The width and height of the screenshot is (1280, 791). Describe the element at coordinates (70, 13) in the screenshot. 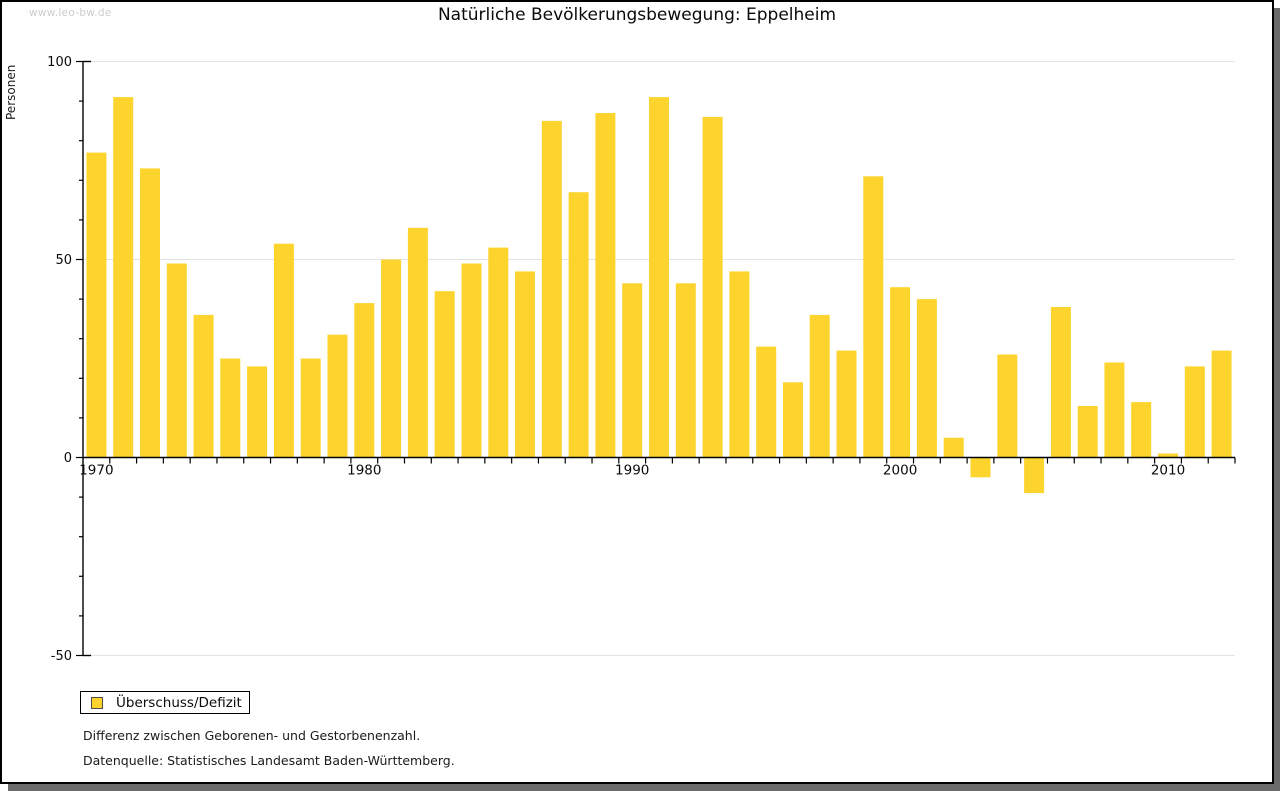

I see `watermark-url: www.leo-bw.de` at that location.